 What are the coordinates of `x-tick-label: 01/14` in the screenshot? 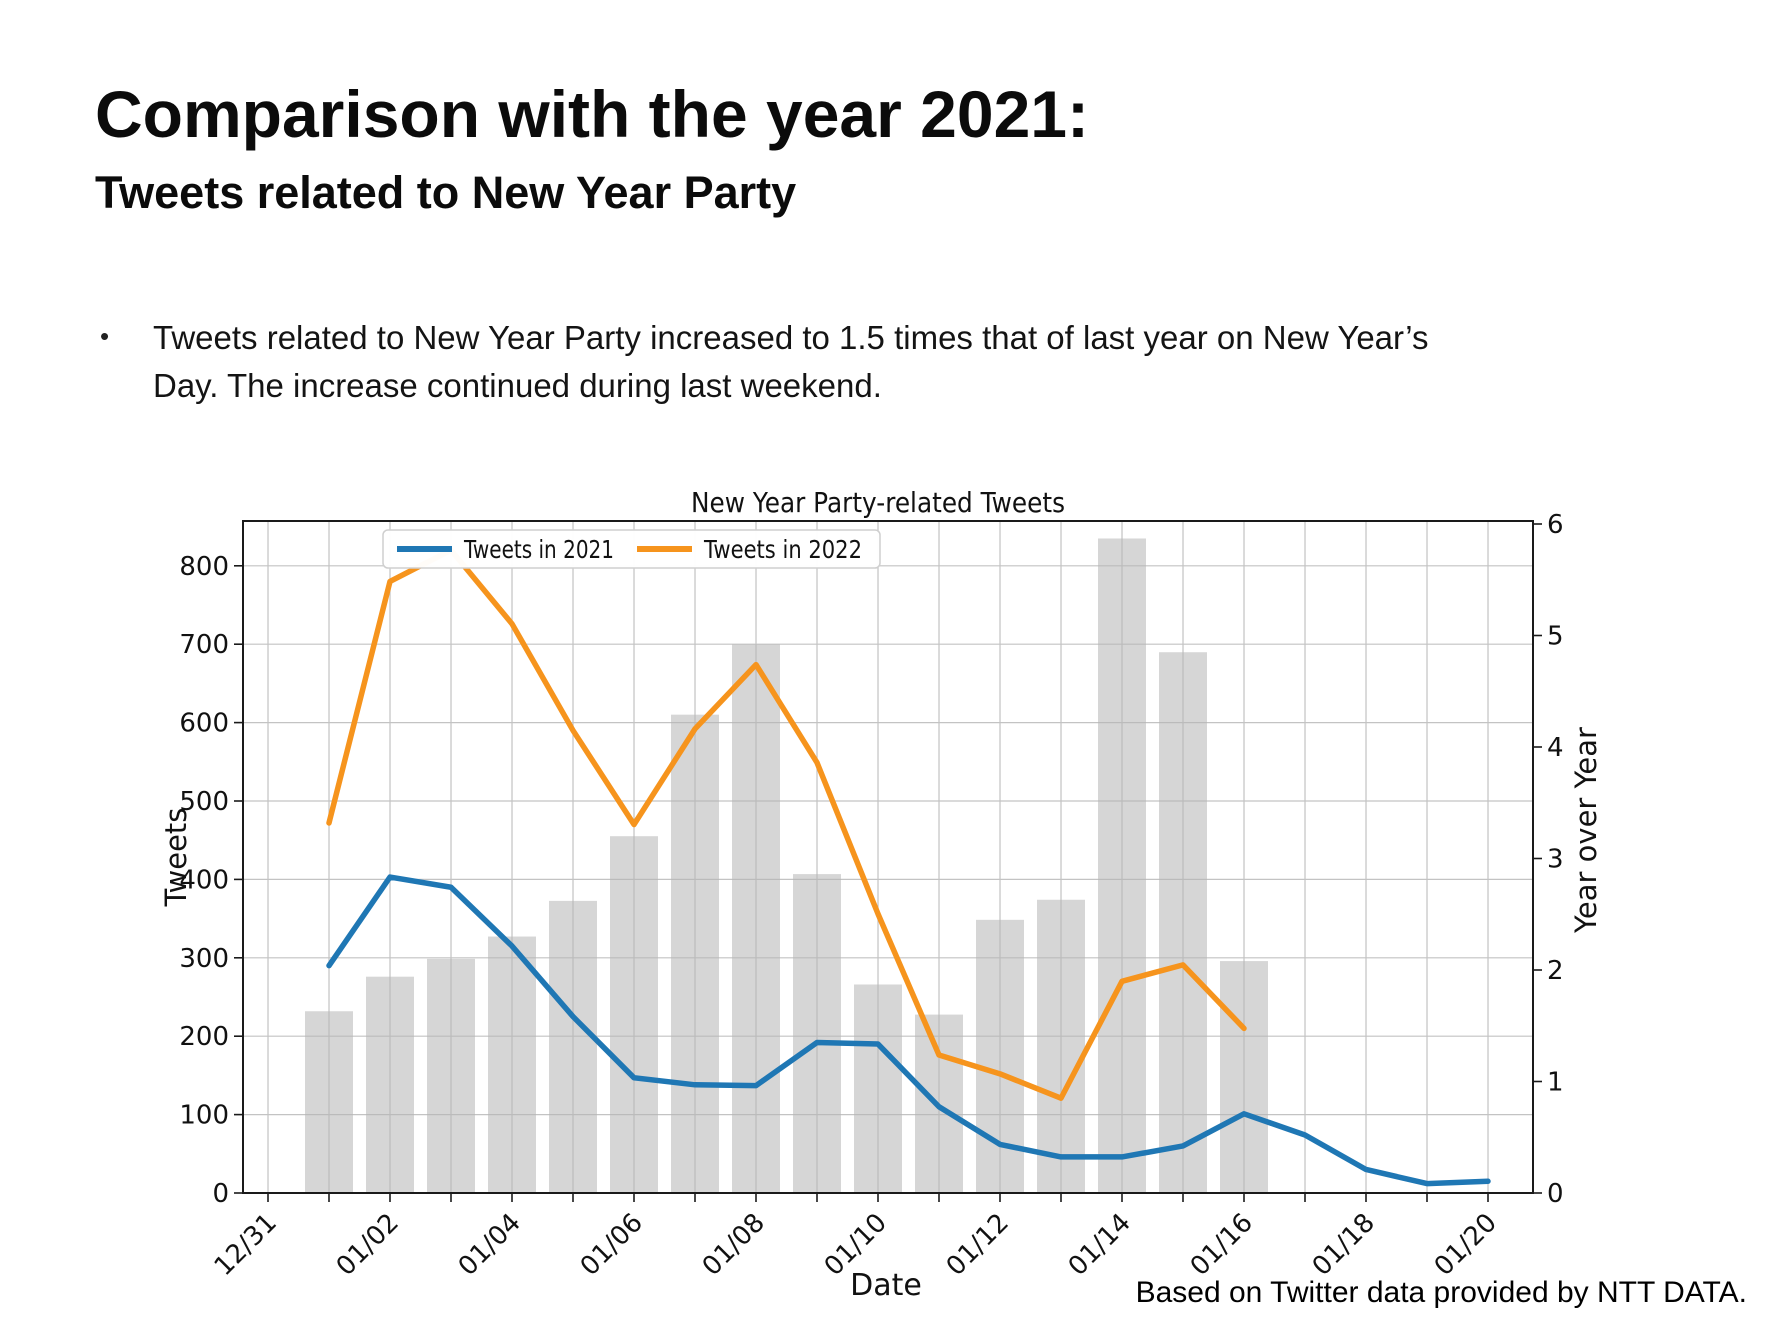 It's located at (1100, 1245).